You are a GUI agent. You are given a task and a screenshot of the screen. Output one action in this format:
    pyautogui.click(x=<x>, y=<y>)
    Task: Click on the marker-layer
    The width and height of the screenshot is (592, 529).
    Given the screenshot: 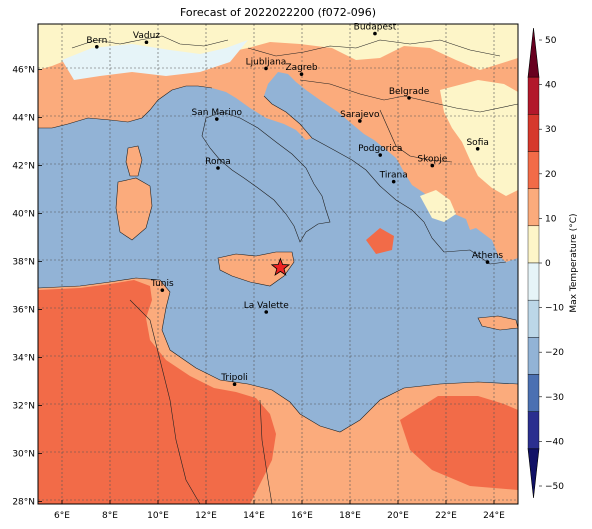 What is the action you would take?
    pyautogui.click(x=280, y=266)
    